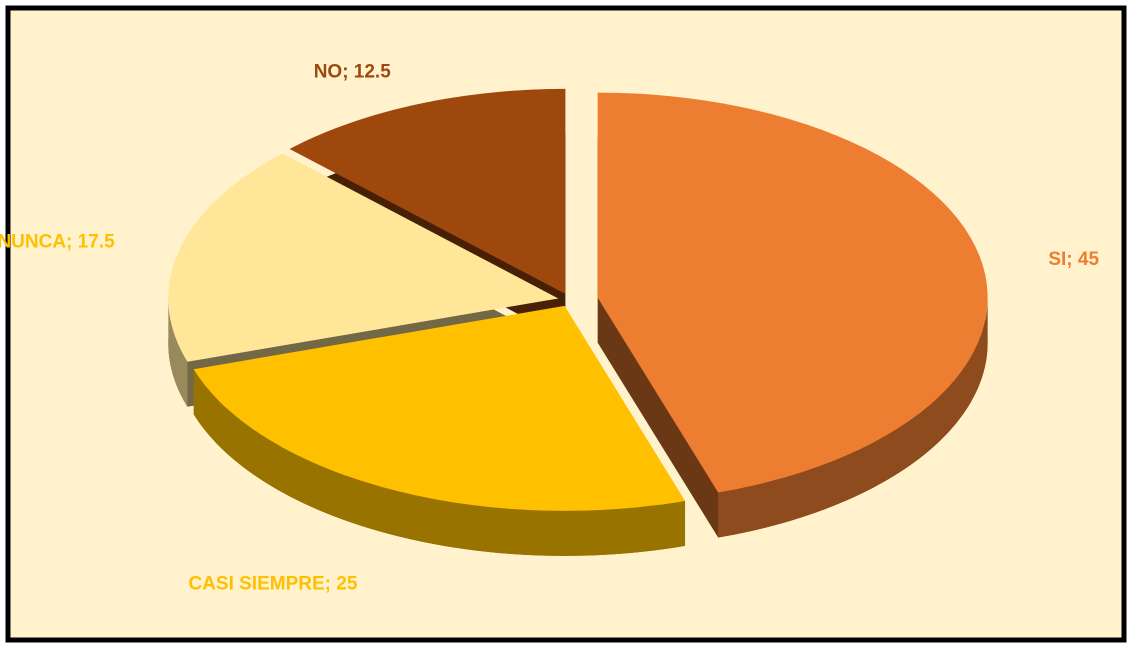 This screenshot has height=648, width=1132. I want to click on data-label: CASI NUNCA; 17.5, so click(57, 241).